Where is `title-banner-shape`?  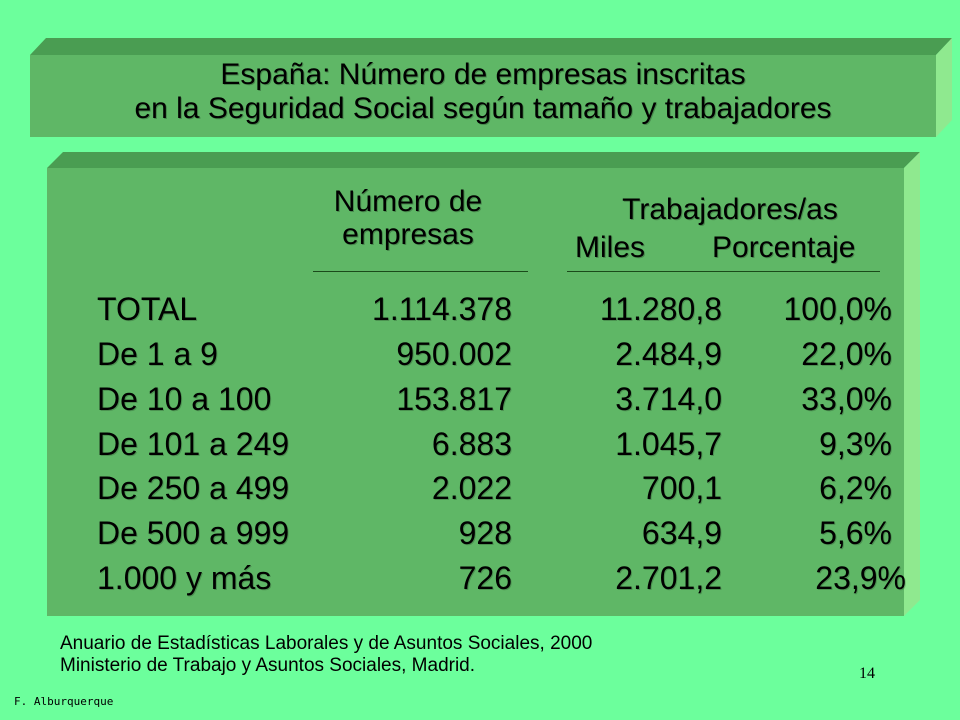
title-banner-shape is located at coordinates (491, 87).